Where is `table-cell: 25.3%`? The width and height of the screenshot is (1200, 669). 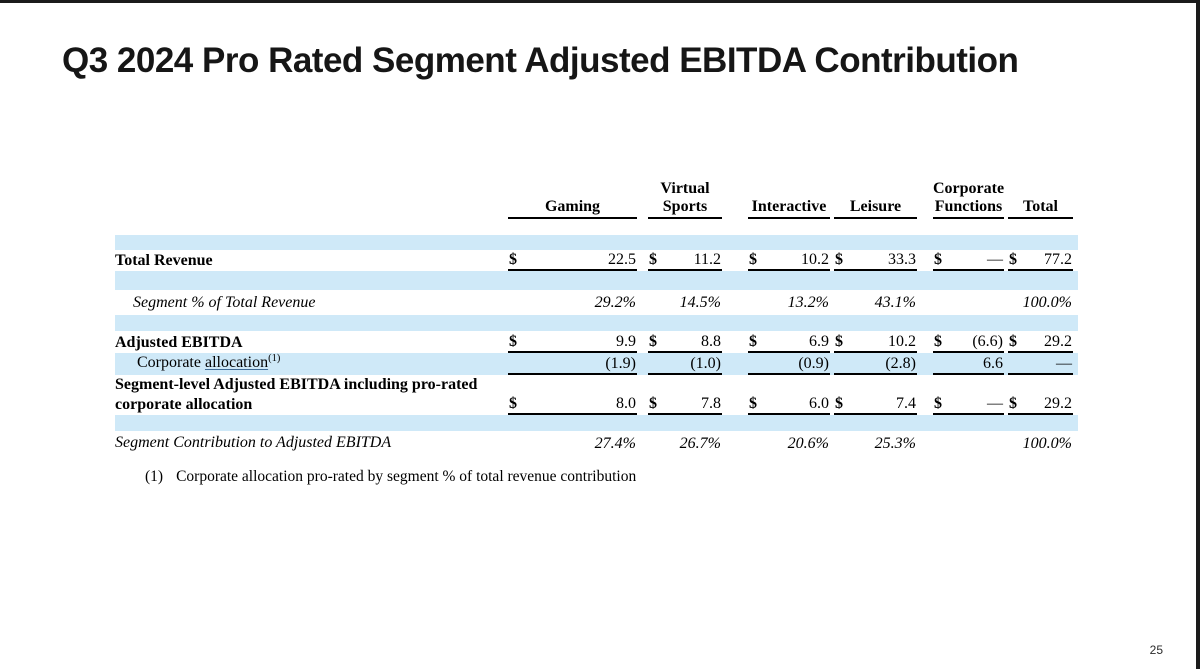 table-cell: 25.3% is located at coordinates (875, 443).